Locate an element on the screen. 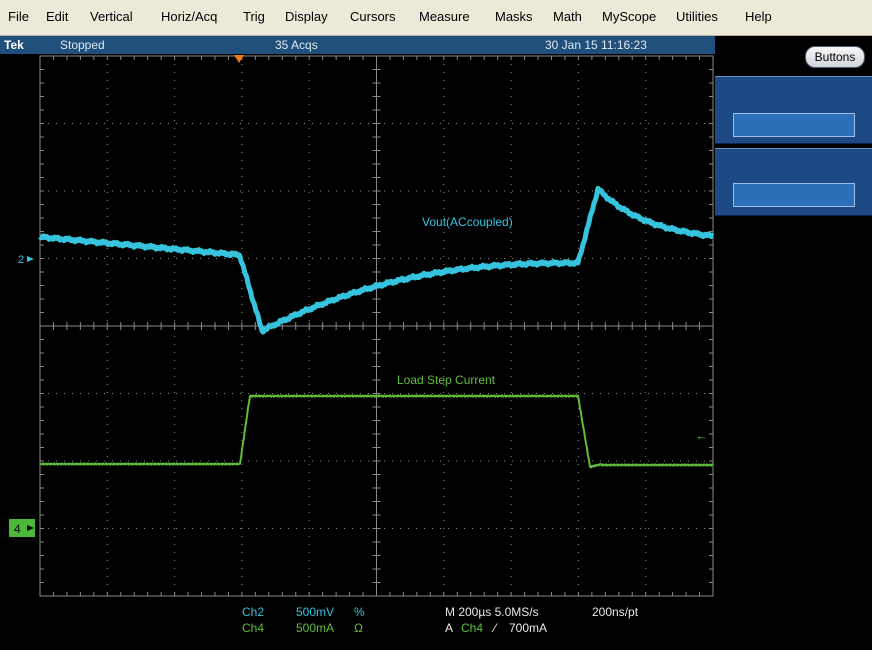  trigger-level-marker: ← is located at coordinates (701, 435).